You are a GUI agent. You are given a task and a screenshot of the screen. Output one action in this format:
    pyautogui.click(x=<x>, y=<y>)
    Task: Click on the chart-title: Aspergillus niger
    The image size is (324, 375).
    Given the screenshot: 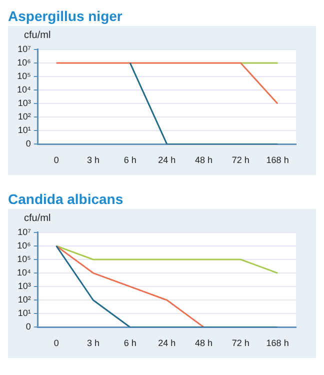 What is the action you would take?
    pyautogui.click(x=66, y=16)
    